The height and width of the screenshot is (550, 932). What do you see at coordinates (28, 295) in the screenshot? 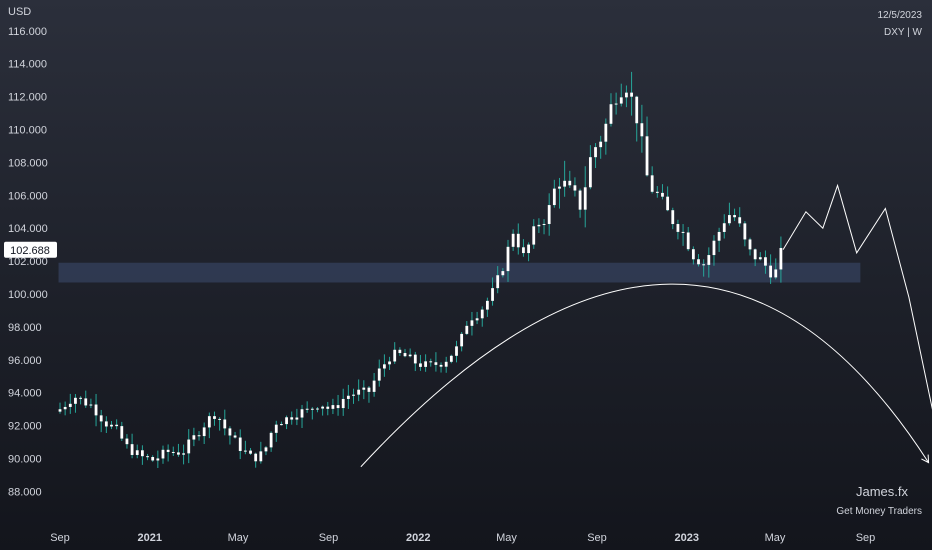
I see `y-tick-label: 100.000` at bounding box center [28, 295].